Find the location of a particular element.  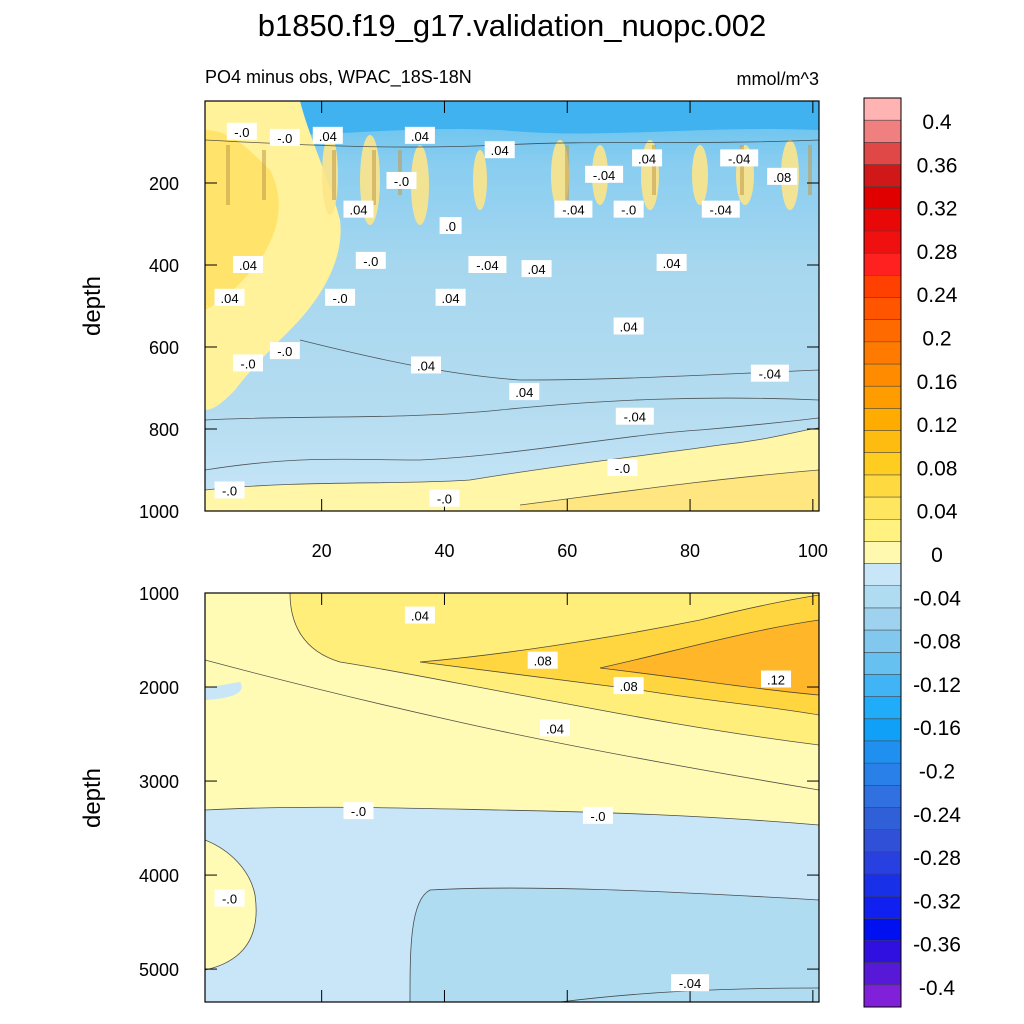

colorbar-tick-label: -0.08 is located at coordinates (937, 642).